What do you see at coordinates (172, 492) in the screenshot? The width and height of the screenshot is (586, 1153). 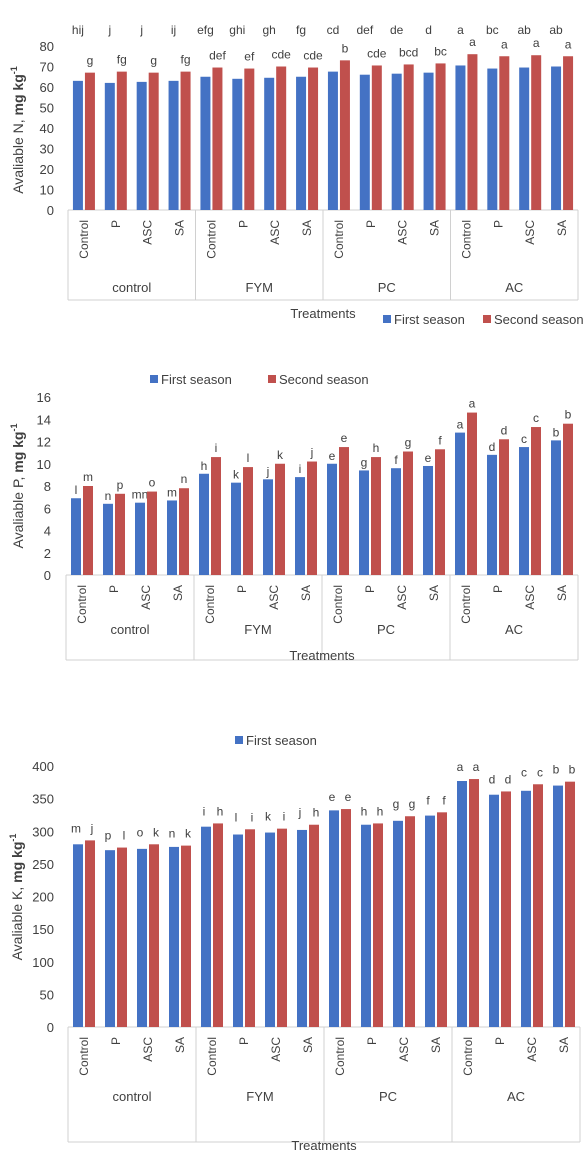 I see `significance-label: m` at bounding box center [172, 492].